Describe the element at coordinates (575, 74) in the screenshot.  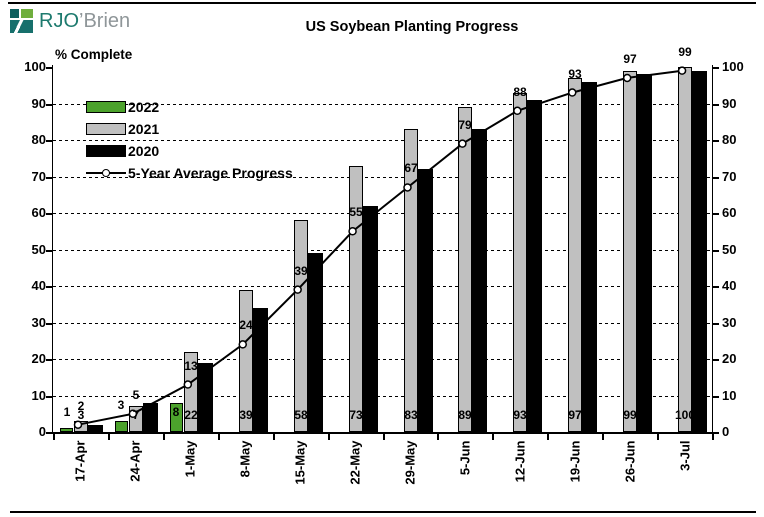
I see `average-label: 93` at that location.